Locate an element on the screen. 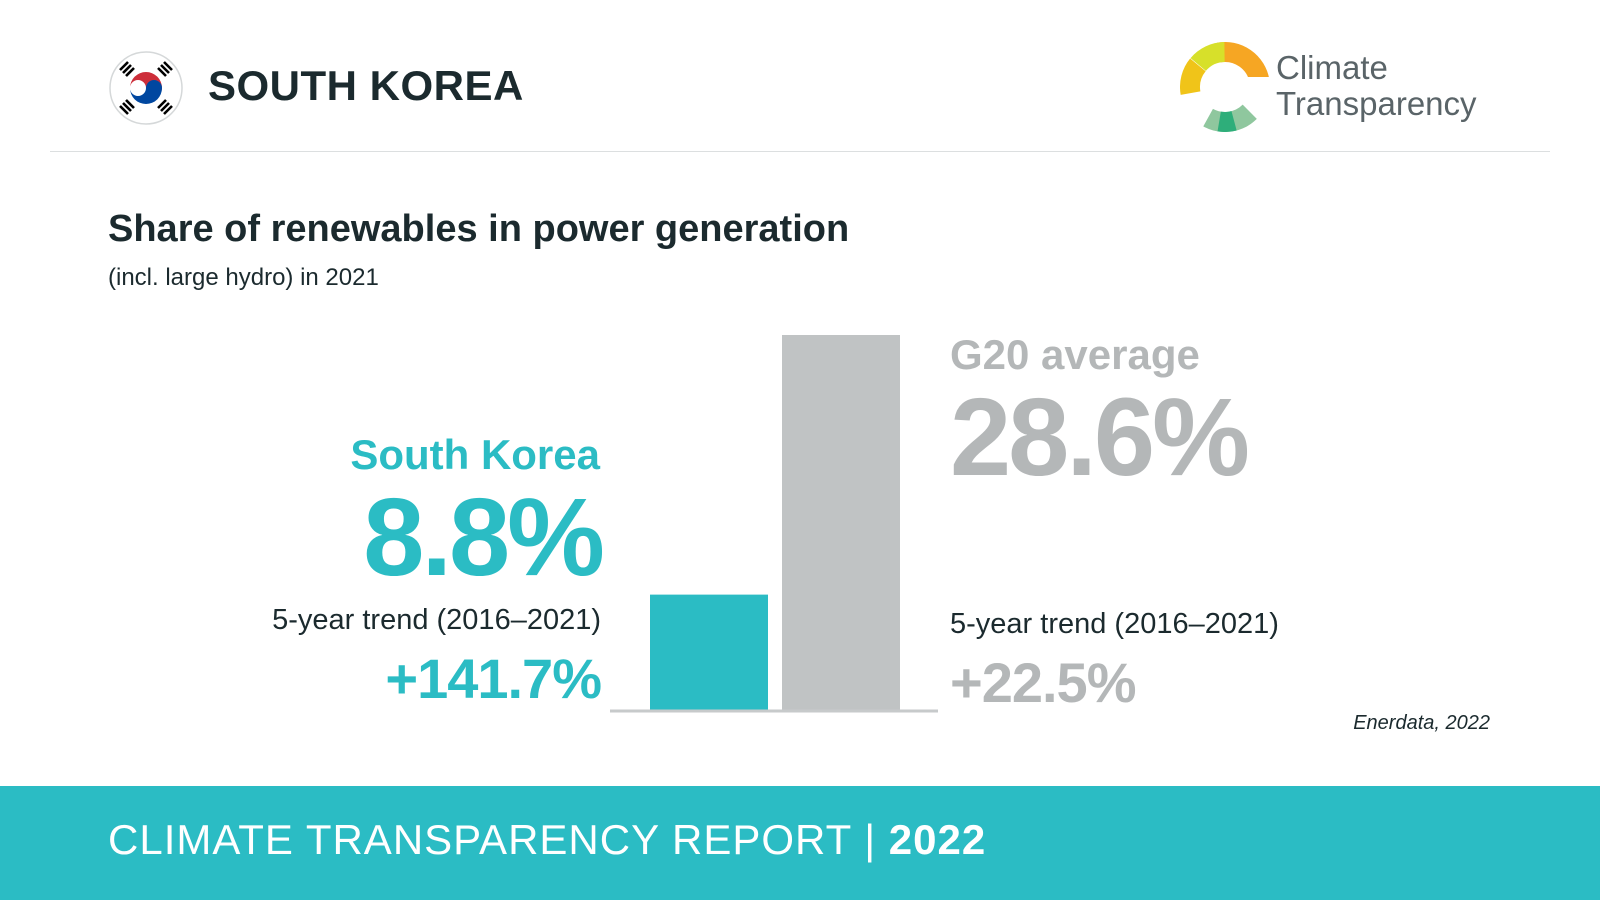 The width and height of the screenshot is (1600, 900). south-korea-flag-icon is located at coordinates (146, 88).